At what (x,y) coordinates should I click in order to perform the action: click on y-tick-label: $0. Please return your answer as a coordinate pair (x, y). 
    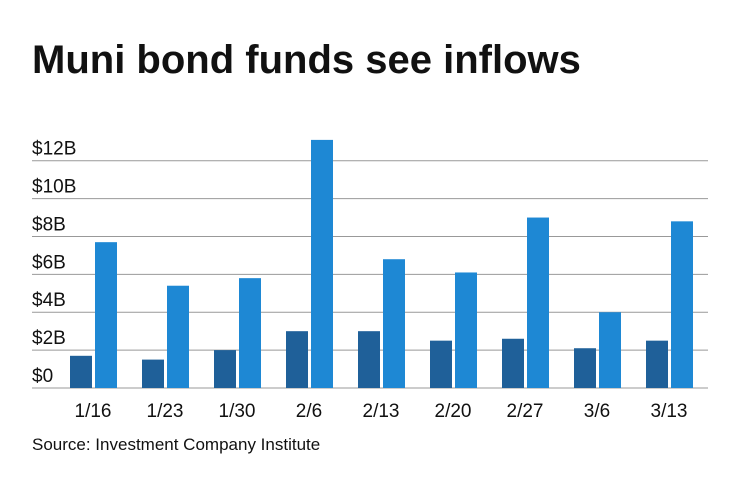
    Looking at the image, I should click on (42, 376).